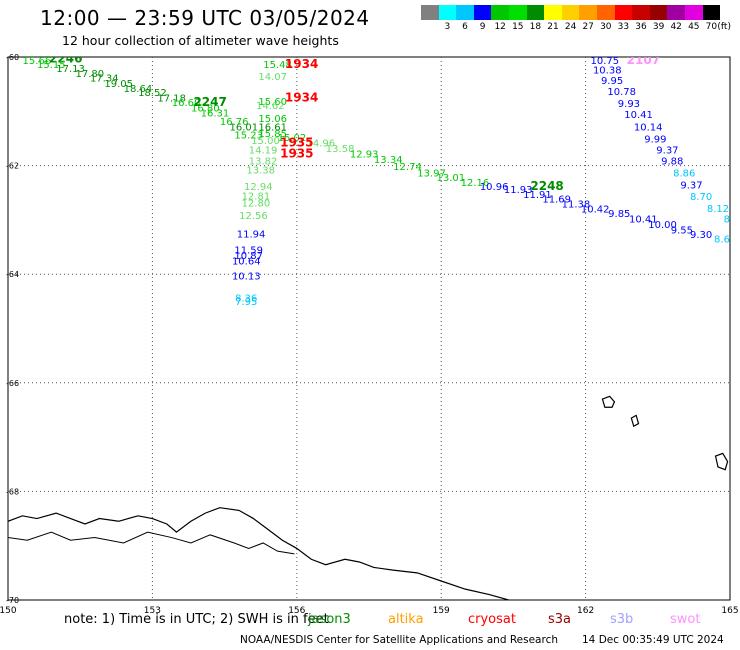 Image resolution: width=740 pixels, height=650 pixels. What do you see at coordinates (576, 204) in the screenshot?
I see `wave-height-value: 11.38` at bounding box center [576, 204].